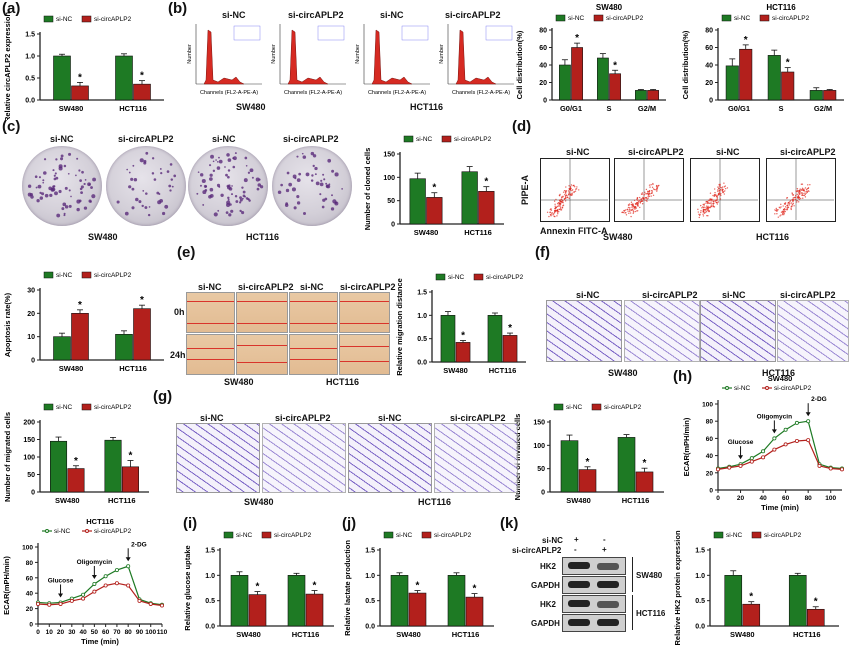 Image resolution: width=850 pixels, height=646 pixels. What do you see at coordinates (543, 83) in the screenshot?
I see `y-tick-label: 20` at bounding box center [543, 83].